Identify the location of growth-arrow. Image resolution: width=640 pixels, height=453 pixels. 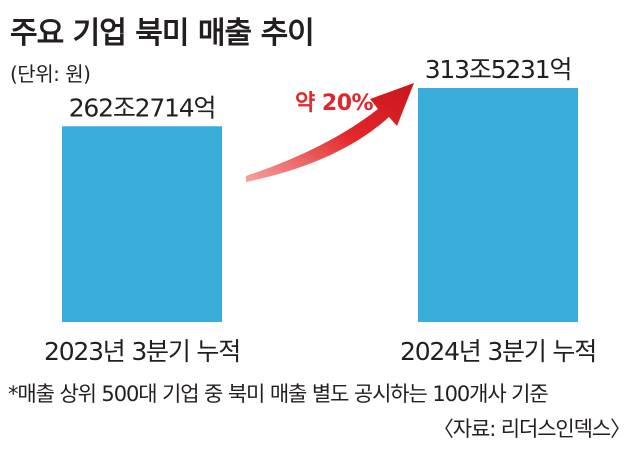
(330, 132).